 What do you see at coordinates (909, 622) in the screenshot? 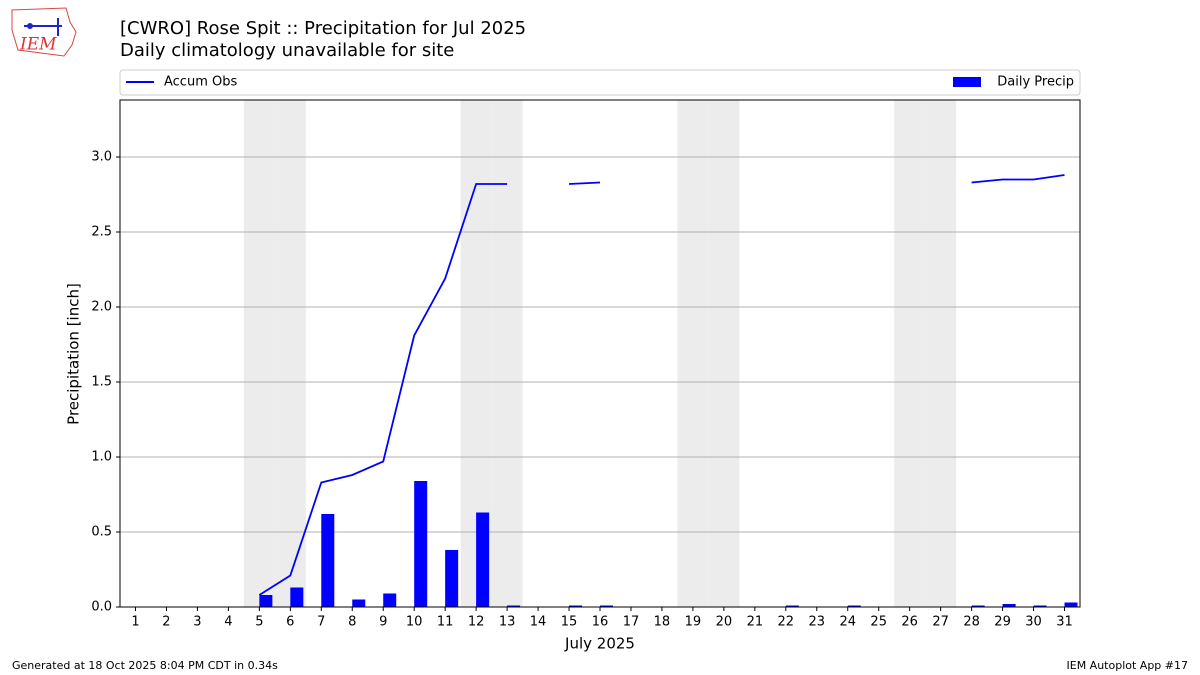
I see `x-tick-label: 26` at bounding box center [909, 622].